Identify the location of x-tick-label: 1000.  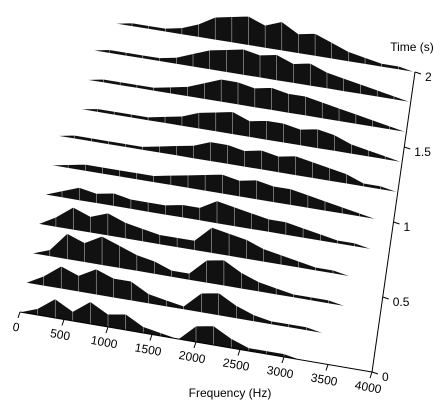
(104, 342).